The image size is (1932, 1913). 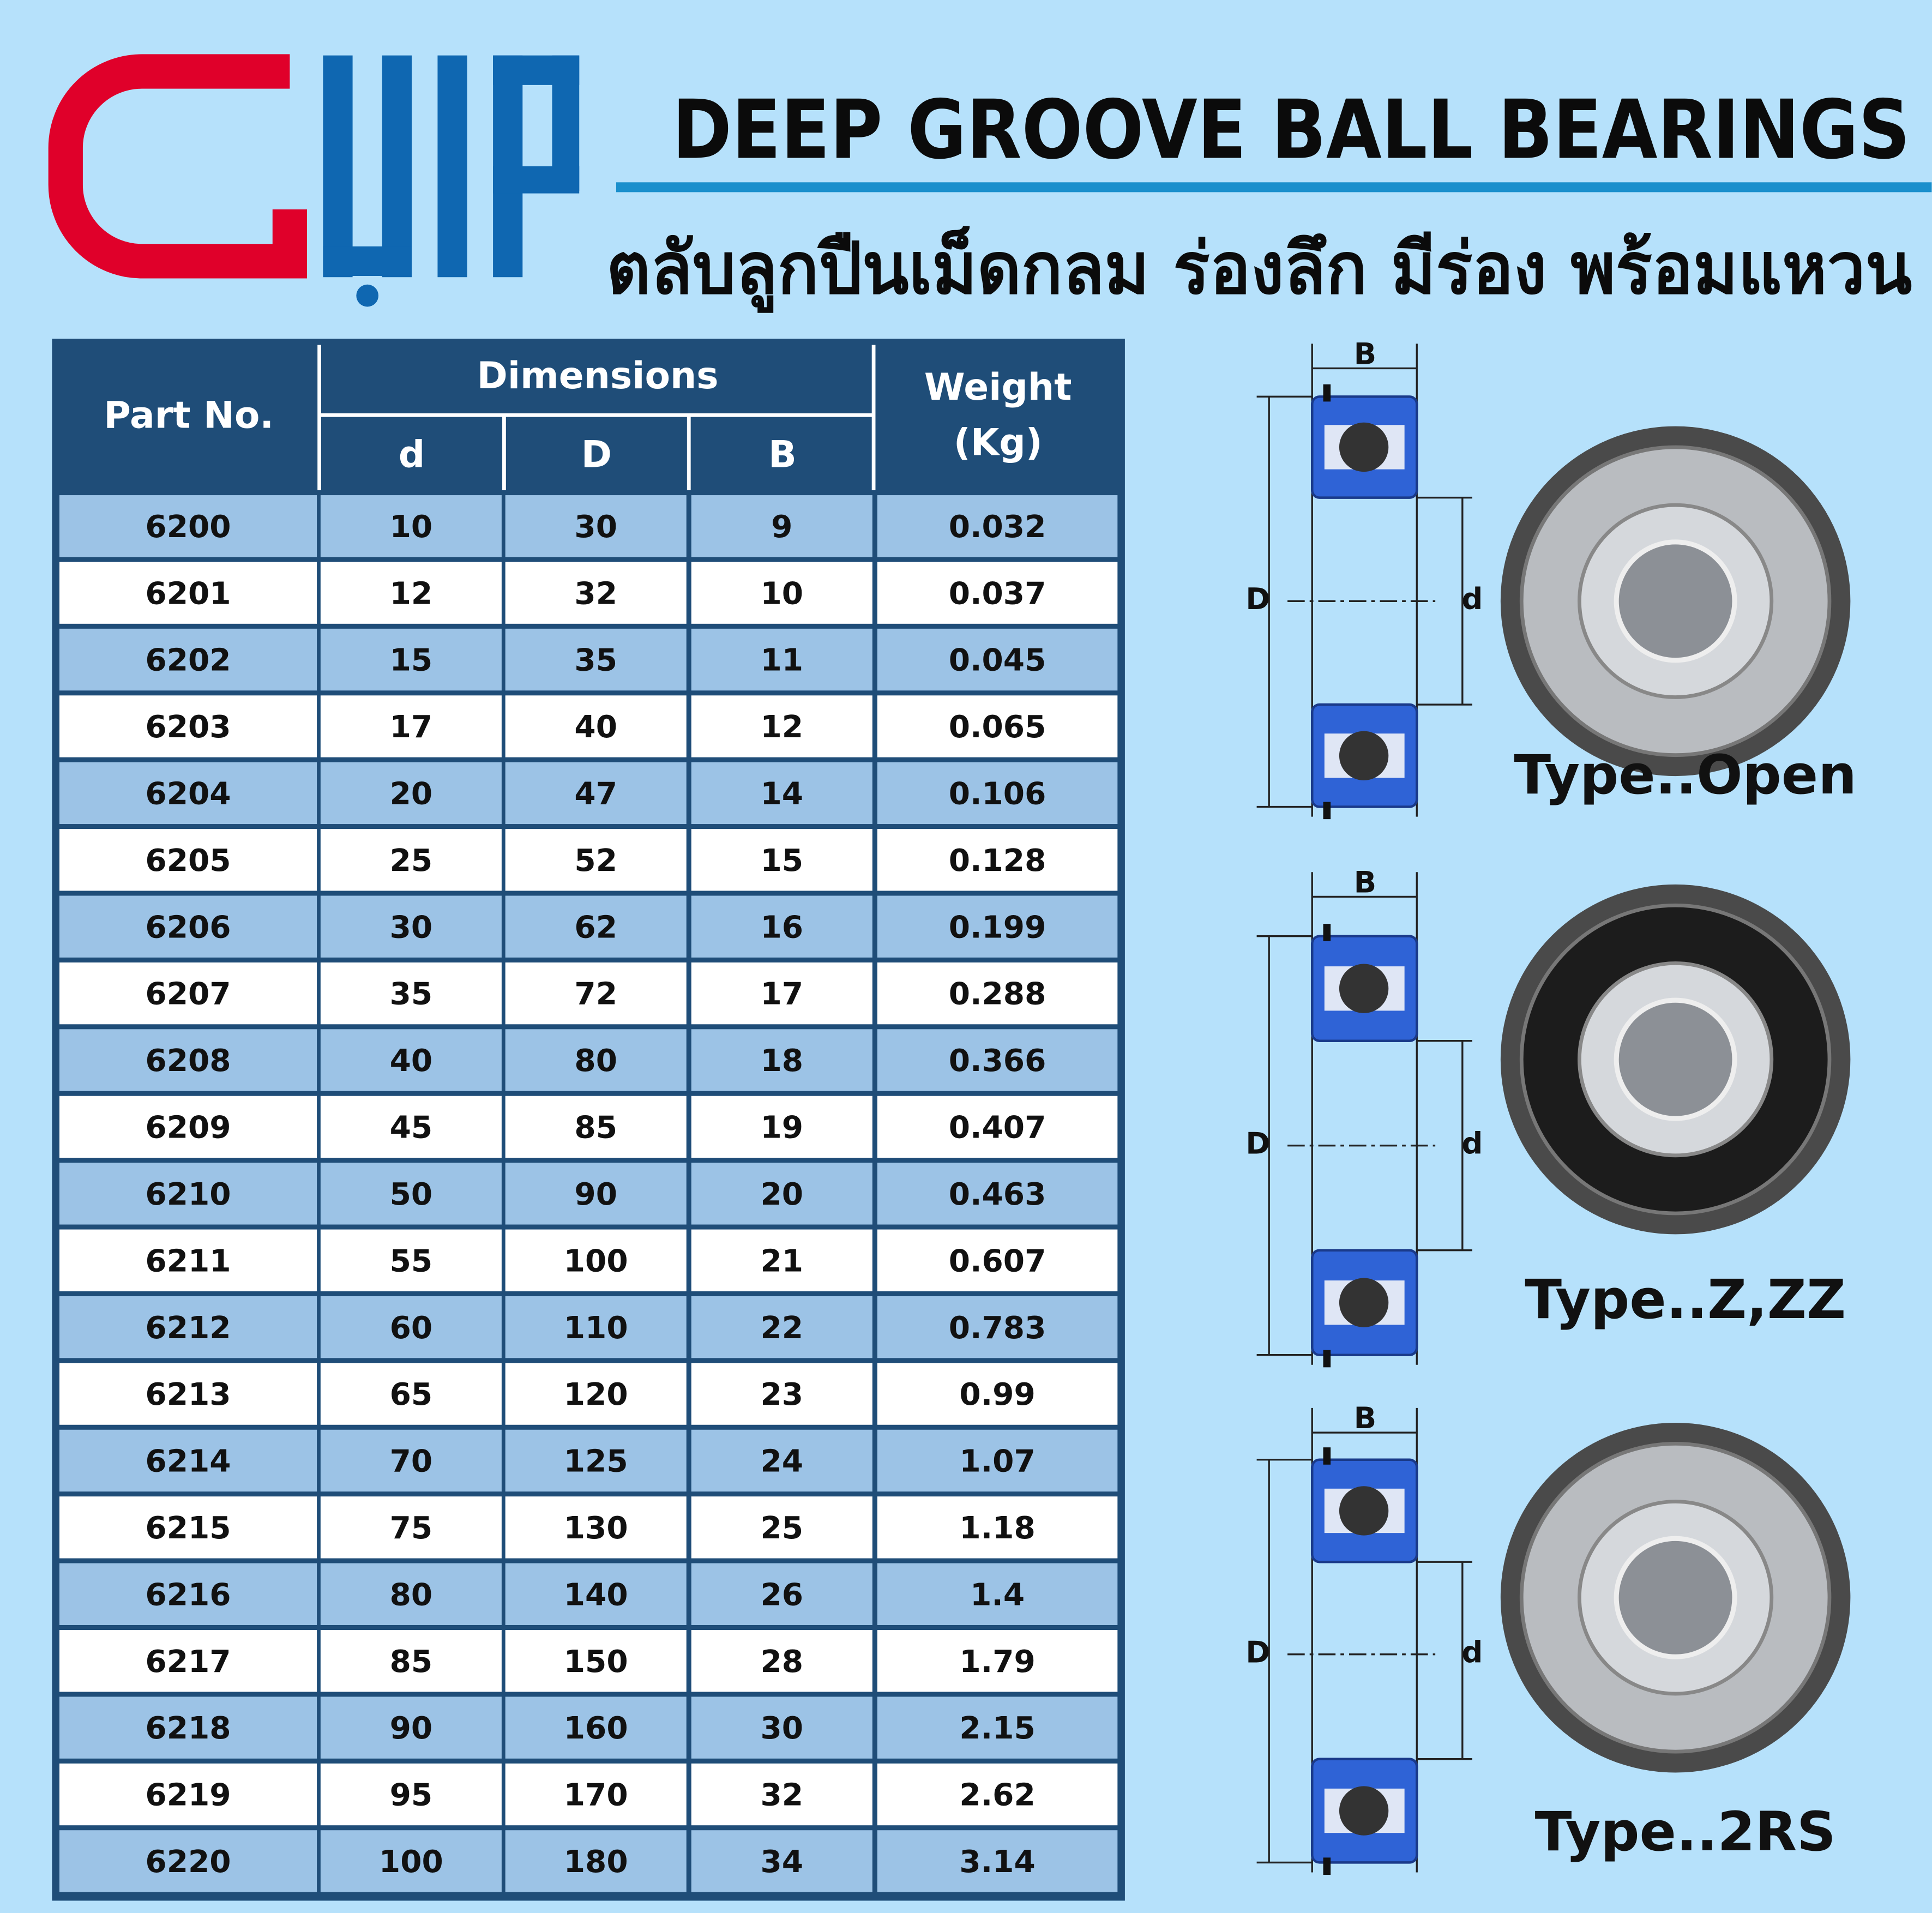 What do you see at coordinates (596, 1728) in the screenshot?
I see `cell: 160` at bounding box center [596, 1728].